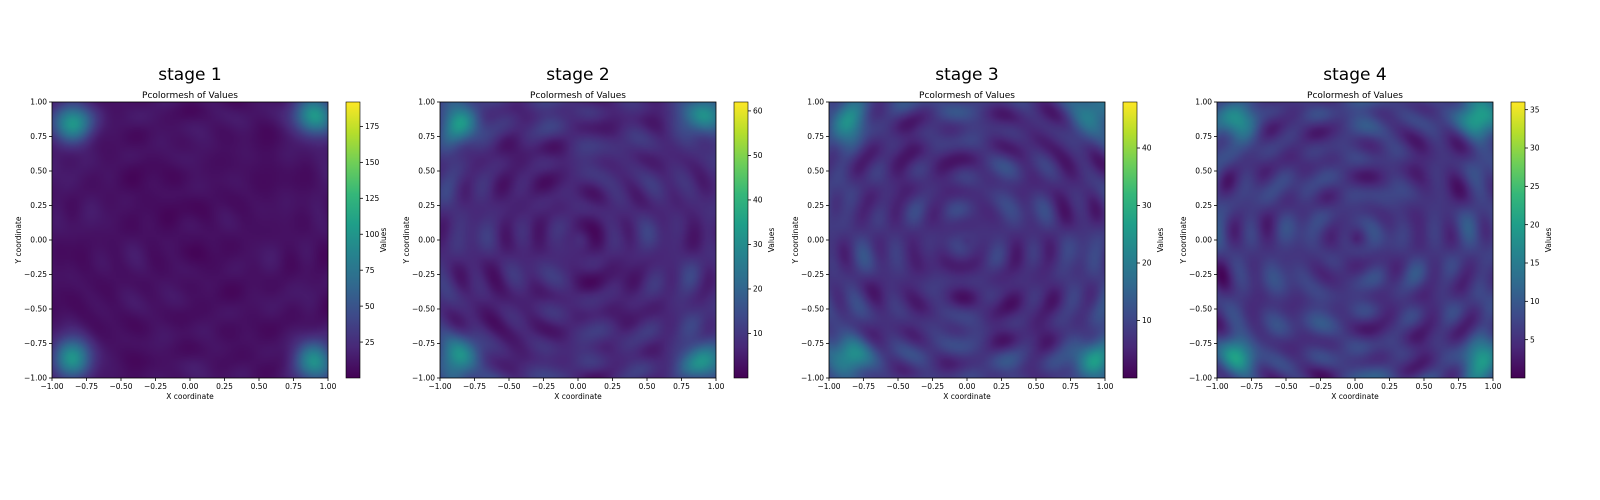 The image size is (1600, 500). Describe the element at coordinates (372, 126) in the screenshot. I see `colorbar-tick-label: 175` at that location.